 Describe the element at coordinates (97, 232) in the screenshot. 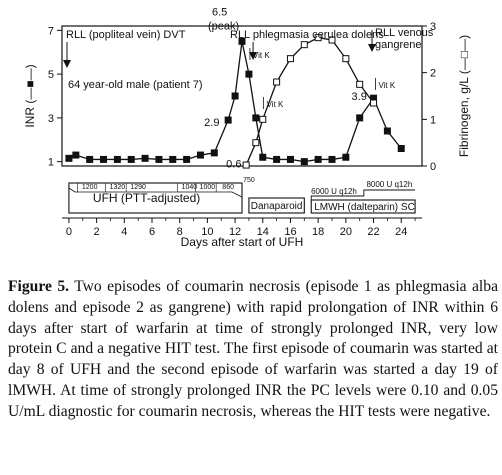

I see `x-tick-label: 2` at that location.